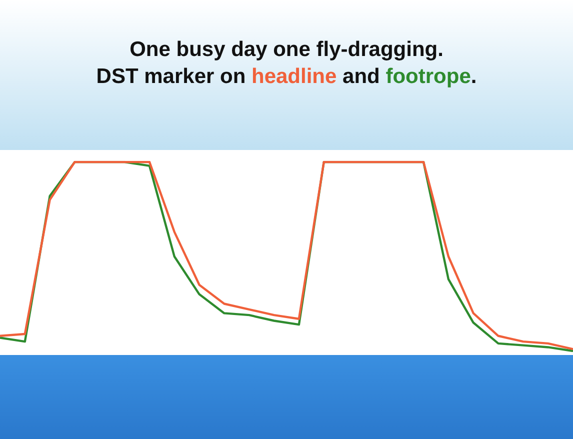  What do you see at coordinates (294, 76) in the screenshot?
I see `text: headline` at bounding box center [294, 76].